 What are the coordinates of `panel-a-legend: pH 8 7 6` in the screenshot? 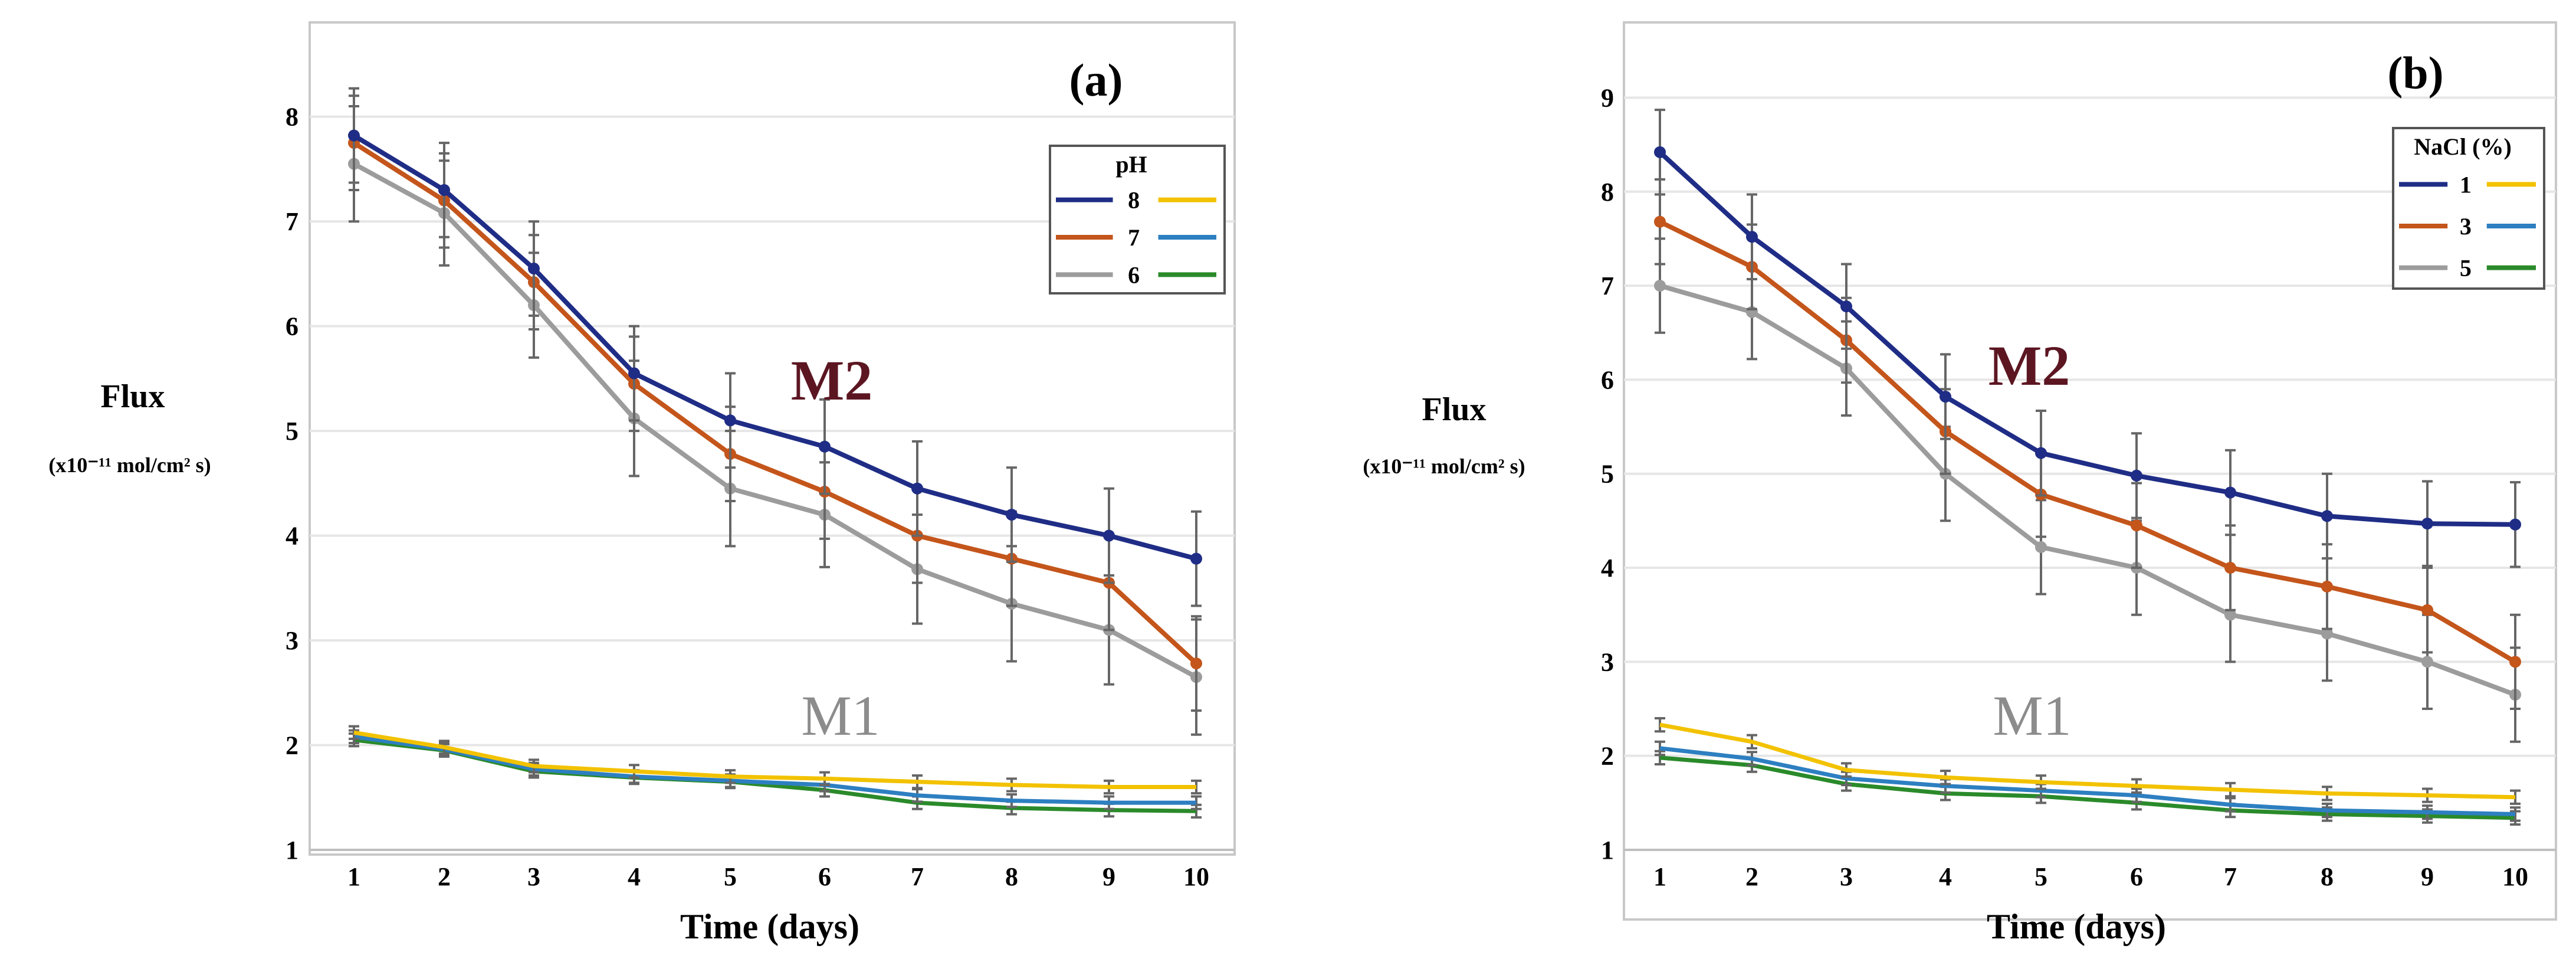 It's located at (1137, 220).